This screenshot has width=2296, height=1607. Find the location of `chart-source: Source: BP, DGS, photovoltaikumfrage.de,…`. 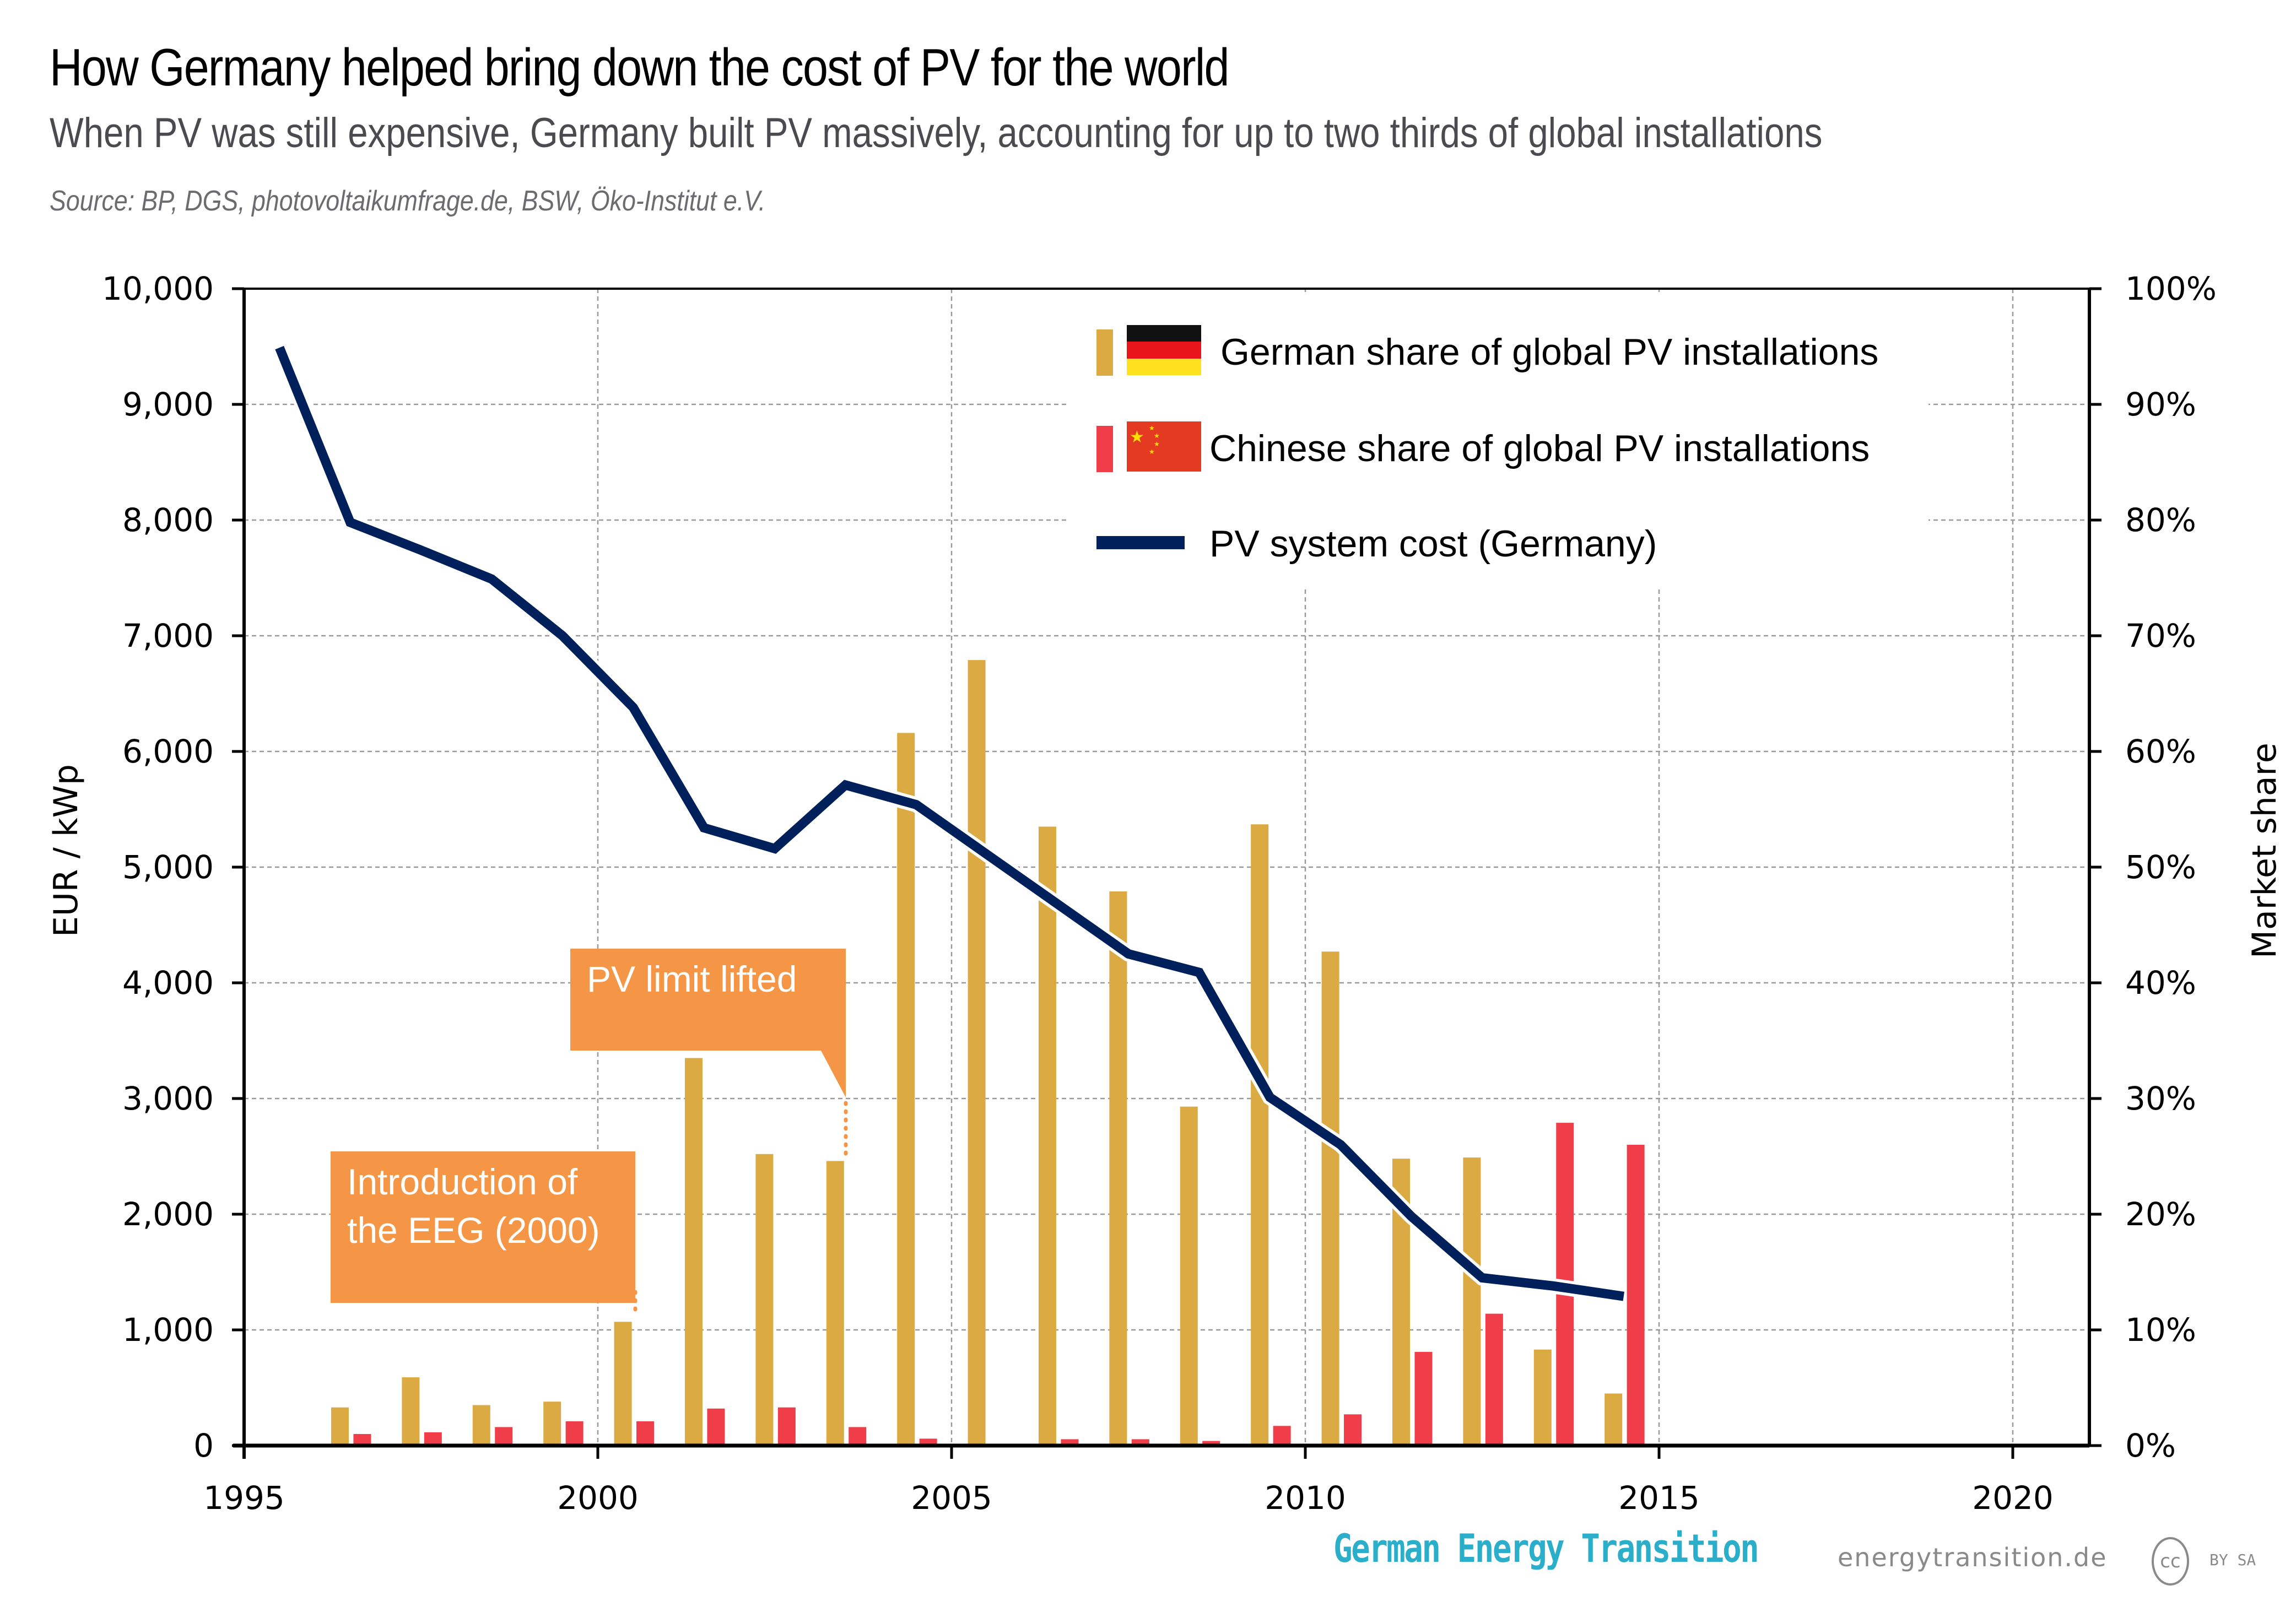

chart-source: Source: BP, DGS, photovoltaikumfrage.de,… is located at coordinates (408, 201).